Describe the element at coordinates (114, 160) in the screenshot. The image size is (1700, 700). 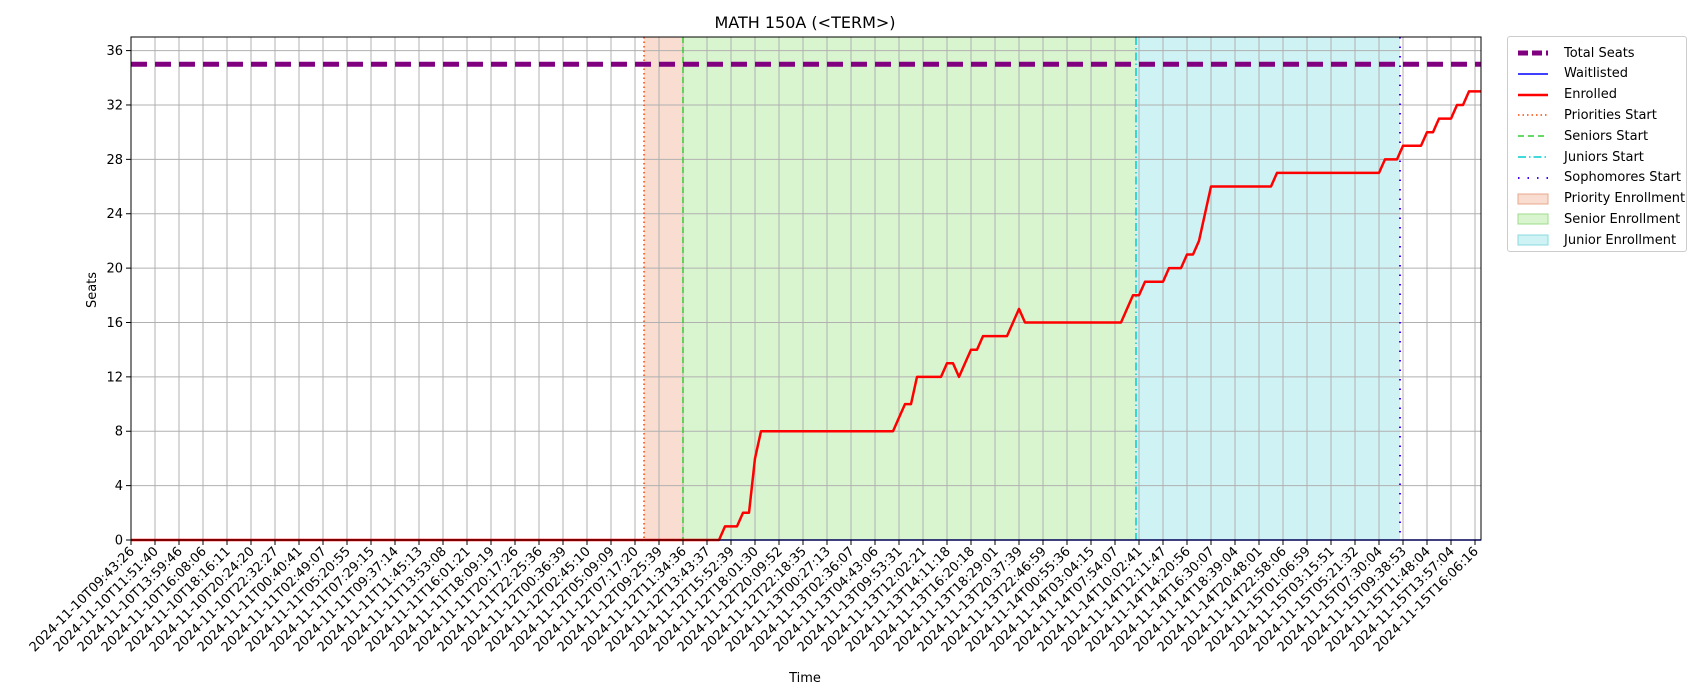
I see `y-tick-label: 28` at that location.